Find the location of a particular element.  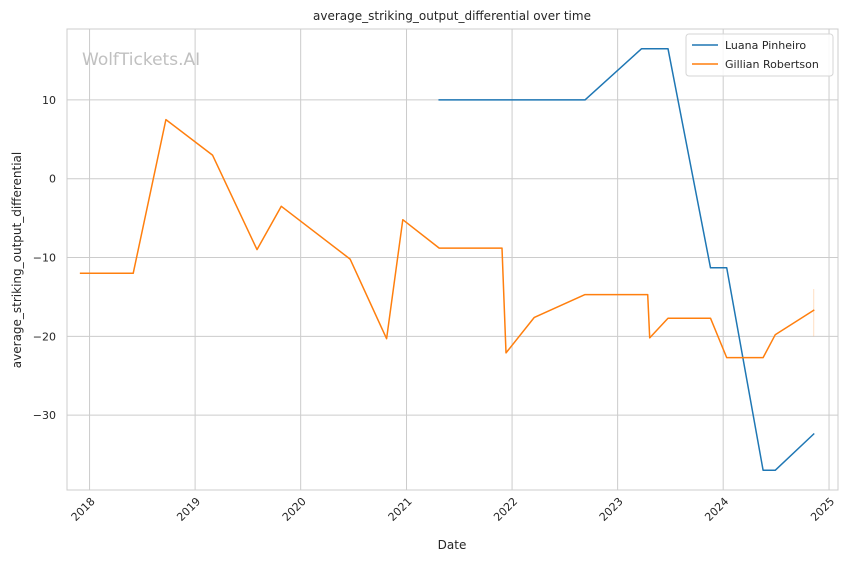

y-tick-label-0: 10 is located at coordinates (49, 100).